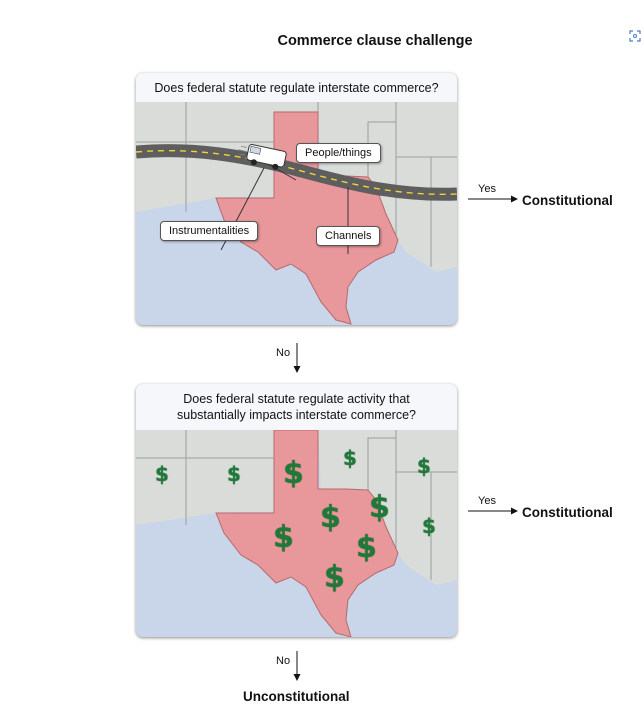 The height and width of the screenshot is (705, 642). Describe the element at coordinates (338, 153) in the screenshot. I see `callout-people-things: People/things` at that location.